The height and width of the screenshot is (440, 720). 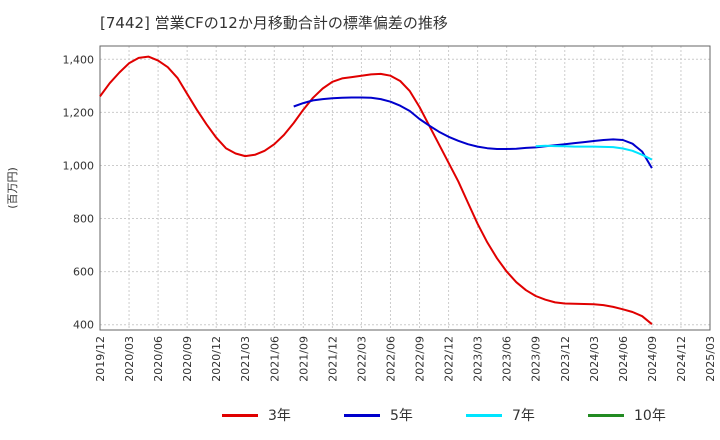 I want to click on x-tick-label: 2024/12, so click(x=681, y=359).